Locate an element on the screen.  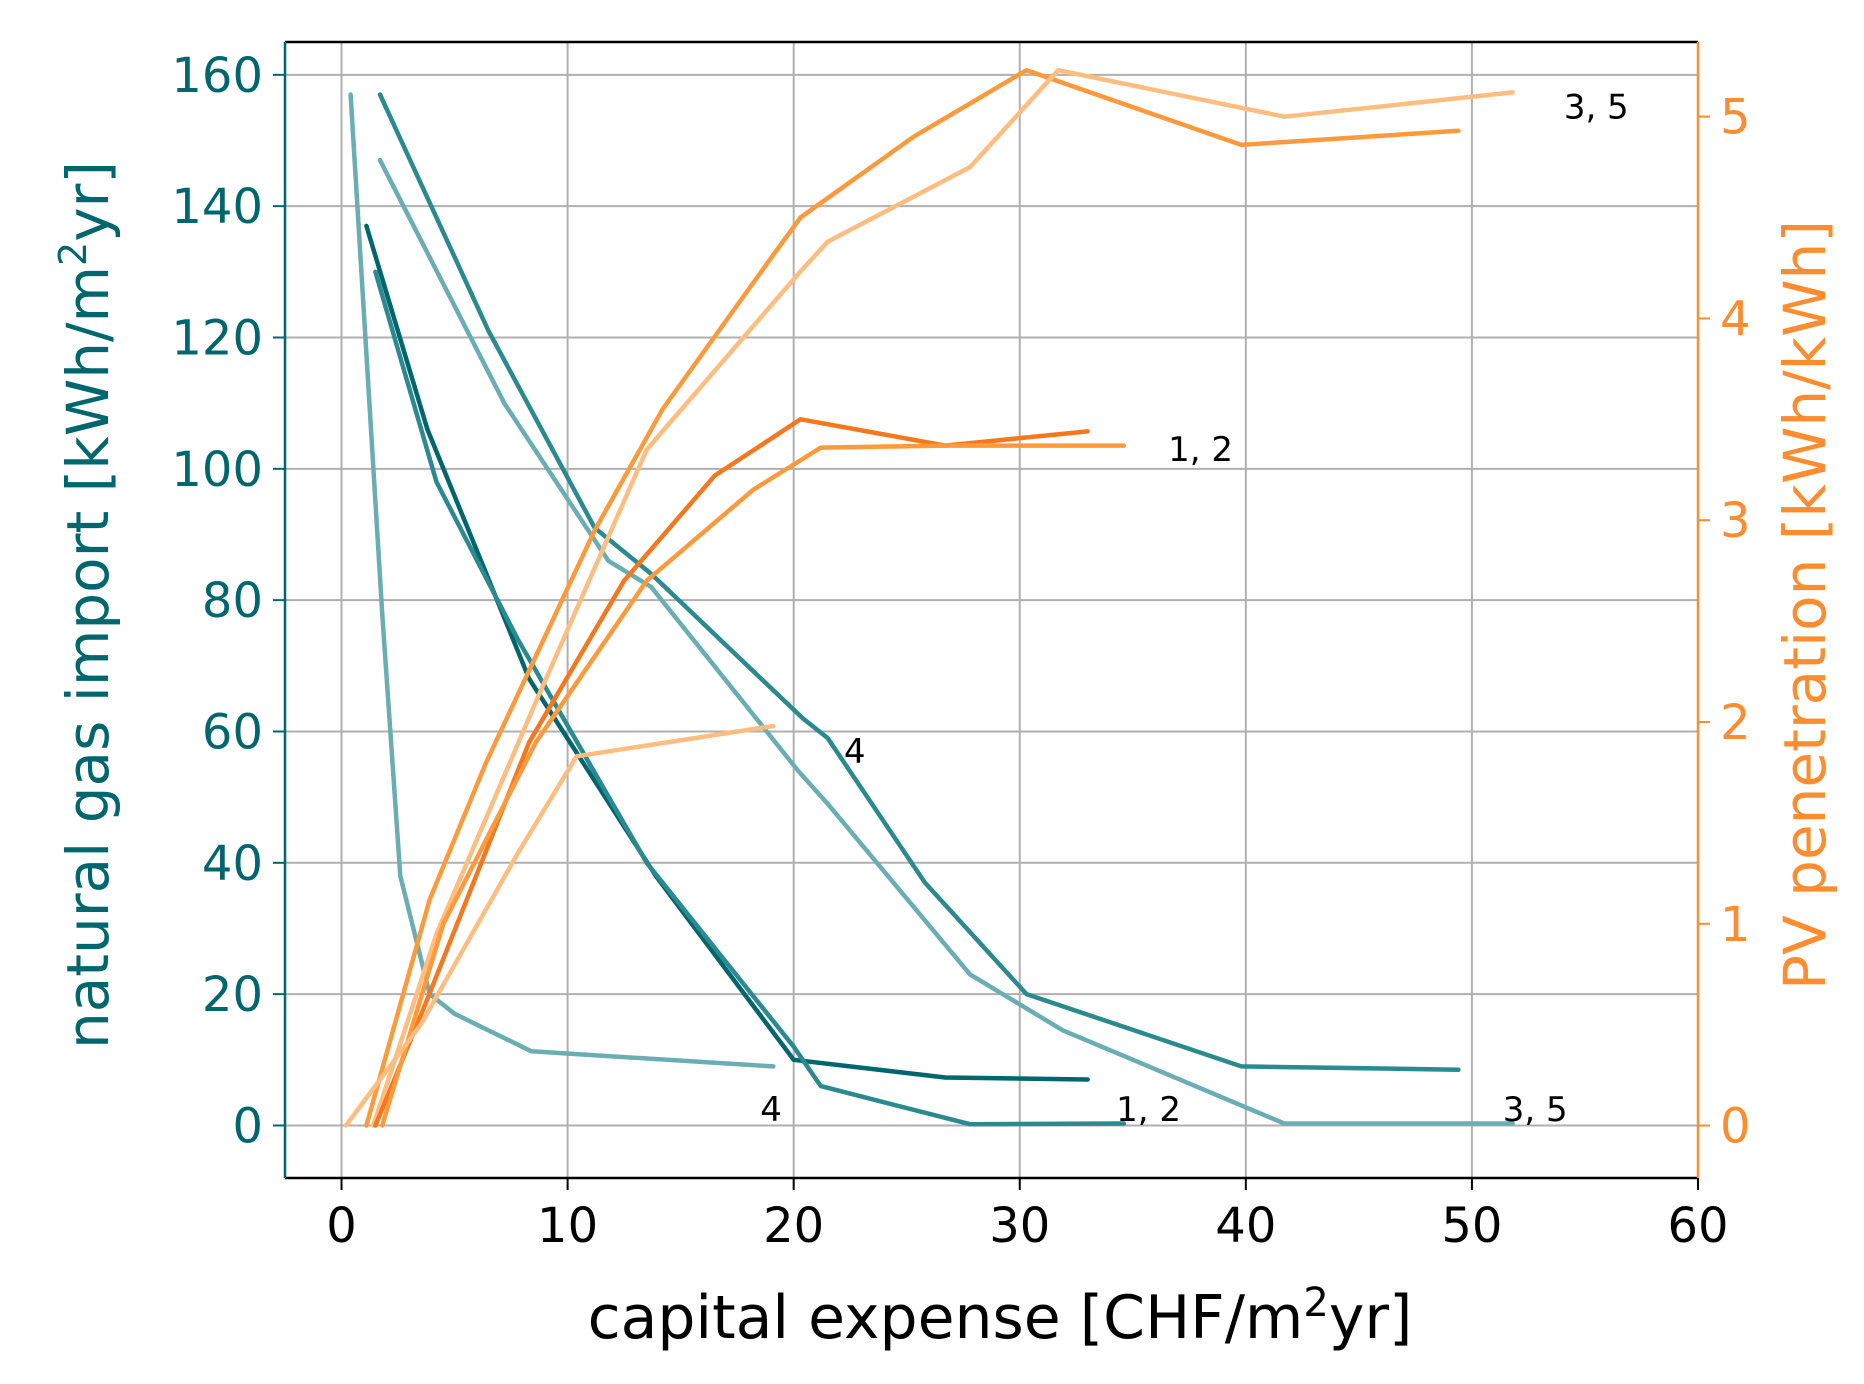
y-left-tick-label: 120 is located at coordinates (217, 338).